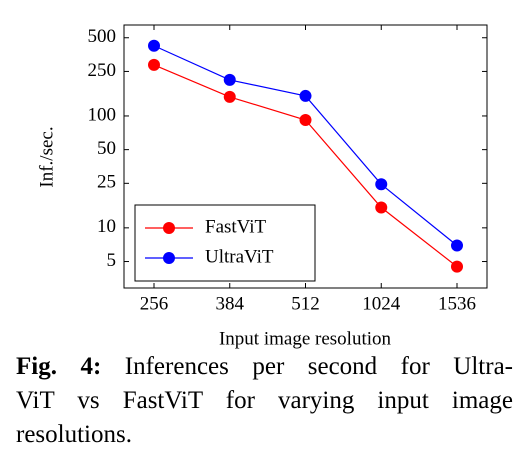  Describe the element at coordinates (225, 243) in the screenshot. I see `legend-box` at that location.